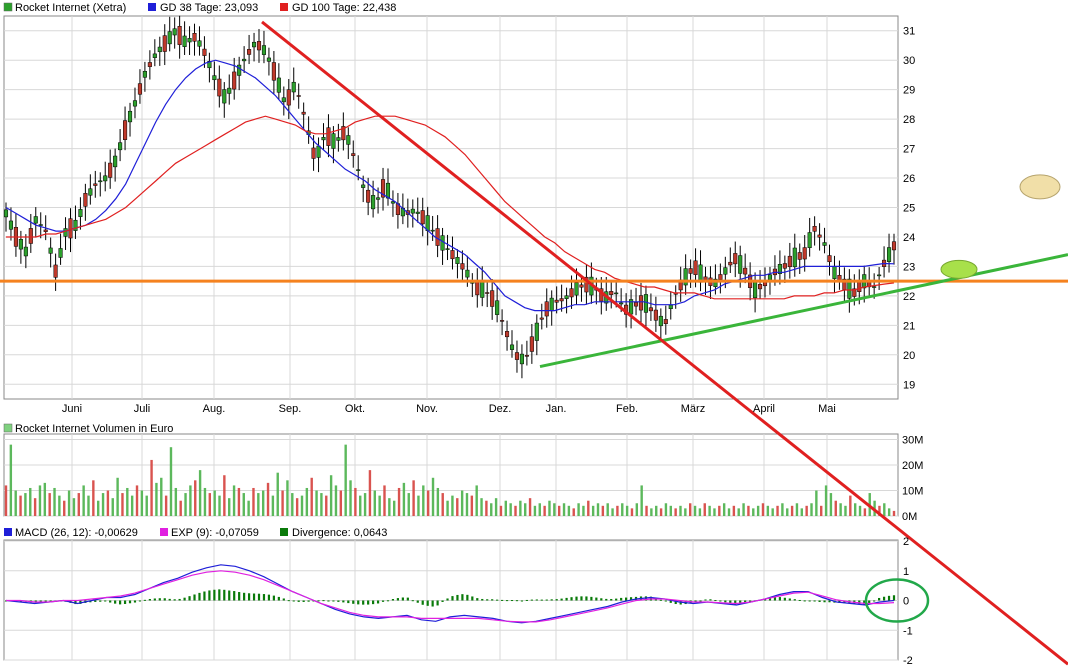 Image resolution: width=1068 pixels, height=670 pixels. I want to click on legend-swatch-price, so click(8, 7).